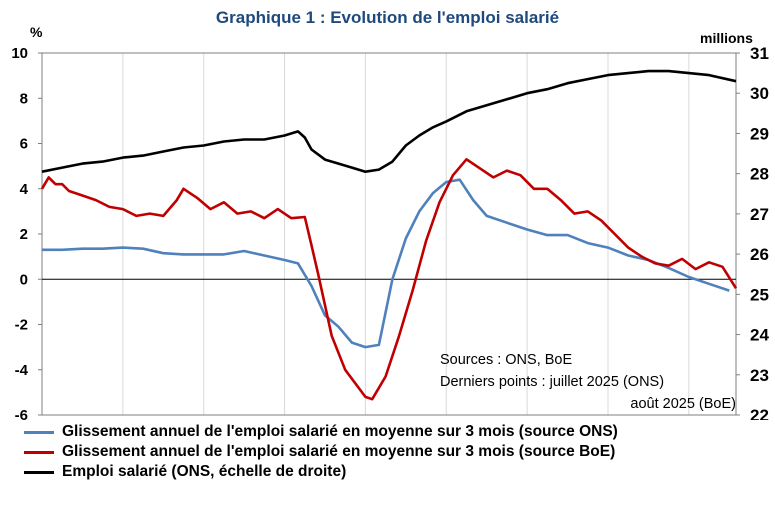 The width and height of the screenshot is (775, 505). I want to click on legend-swatch-employment, so click(39, 472).